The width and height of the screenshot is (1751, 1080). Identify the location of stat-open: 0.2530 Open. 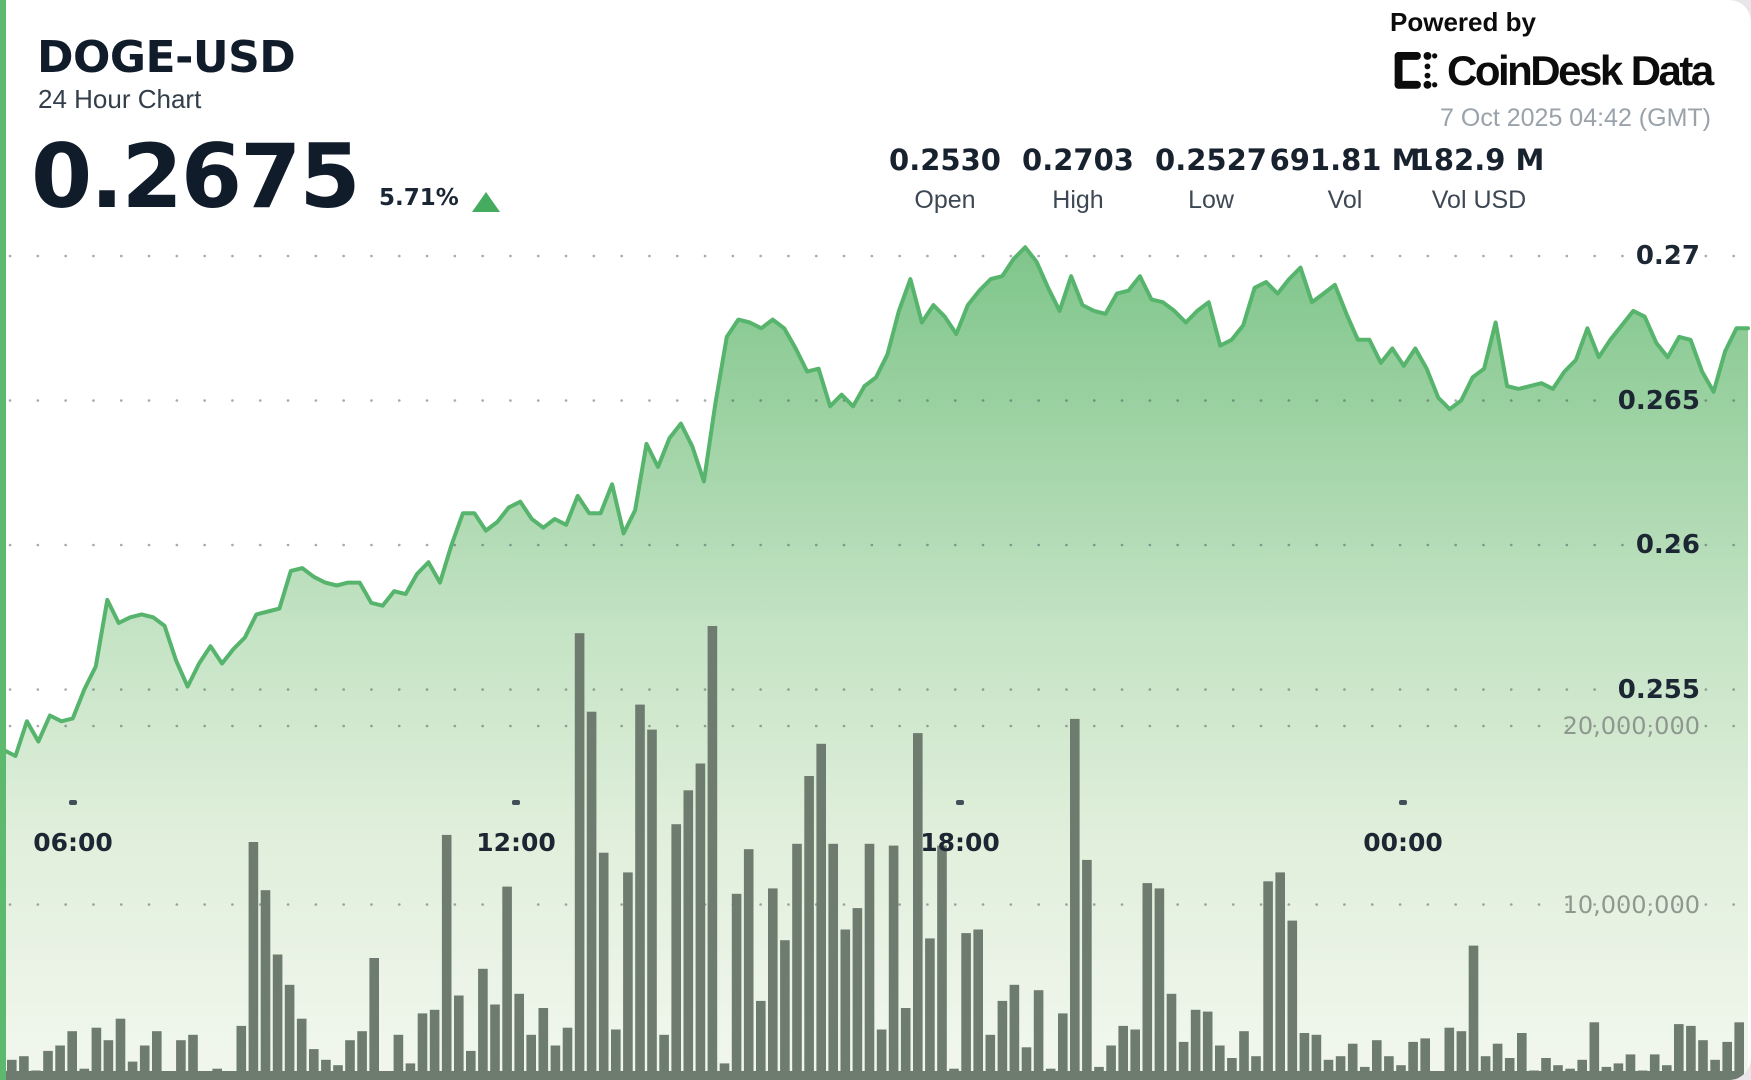
(945, 179).